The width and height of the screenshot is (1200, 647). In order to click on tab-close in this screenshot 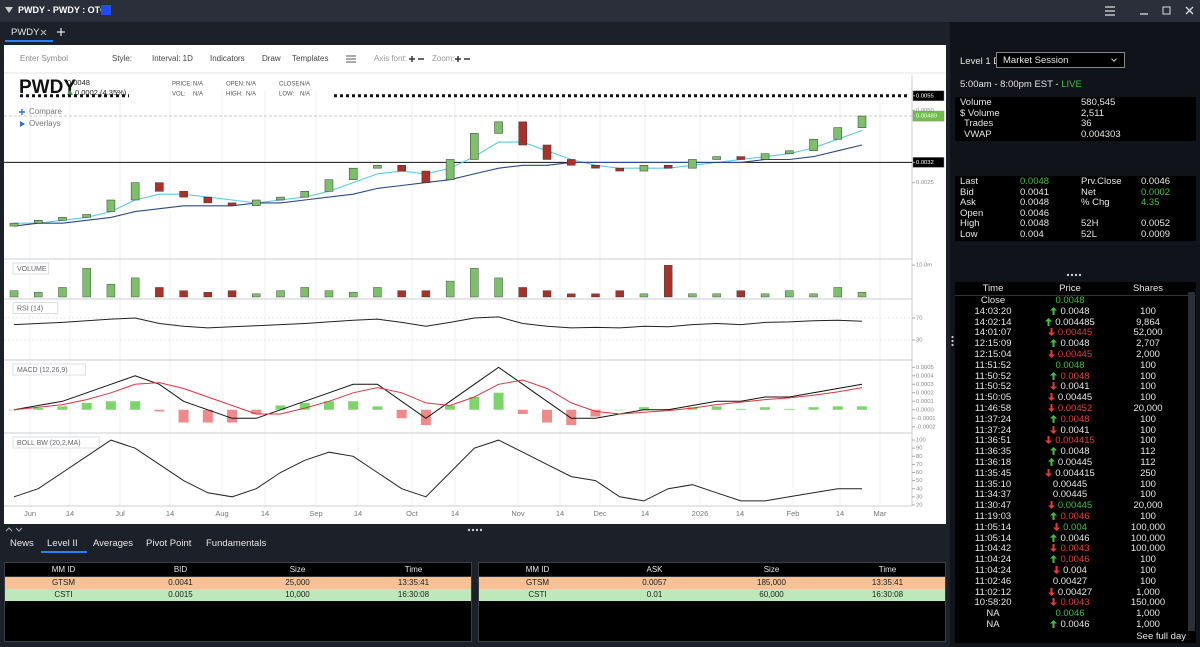, I will do `click(44, 33)`.